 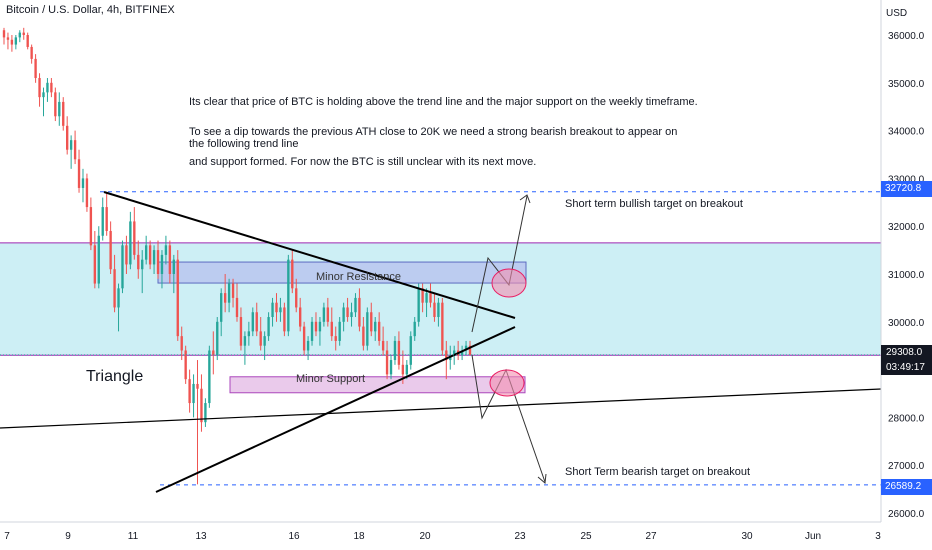 What do you see at coordinates (747, 536) in the screenshot?
I see `x-tick-label: 30` at bounding box center [747, 536].